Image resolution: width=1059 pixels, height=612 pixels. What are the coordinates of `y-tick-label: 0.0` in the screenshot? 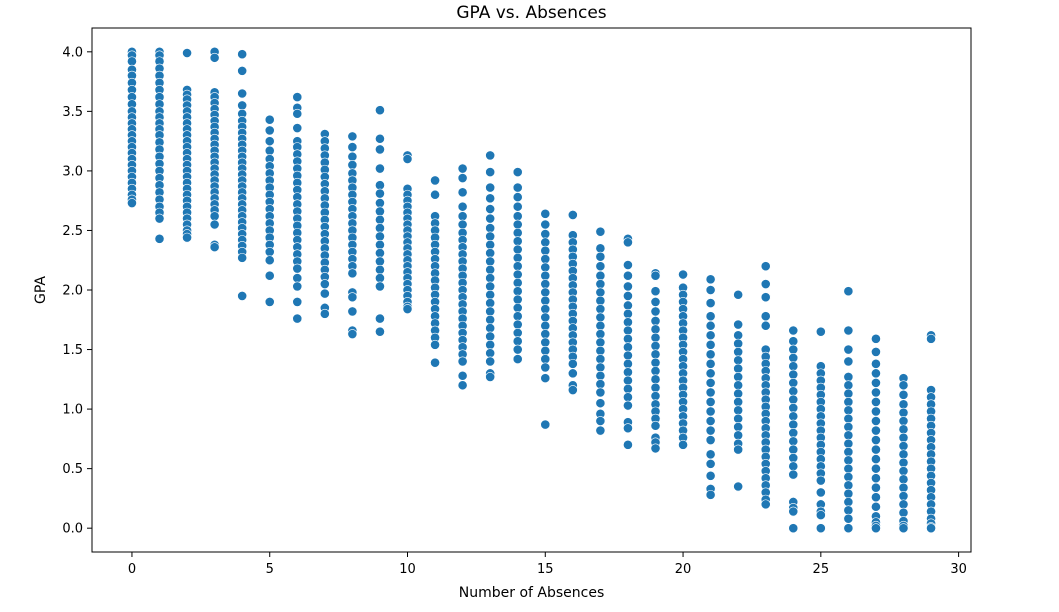 It's located at (72, 529).